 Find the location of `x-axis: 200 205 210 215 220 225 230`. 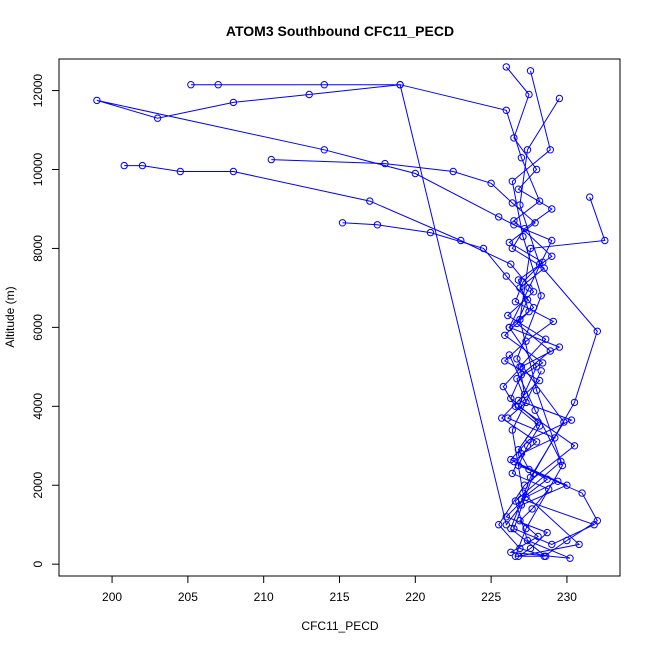

x-axis: 200 205 210 215 220 225 230 is located at coordinates (339, 589).